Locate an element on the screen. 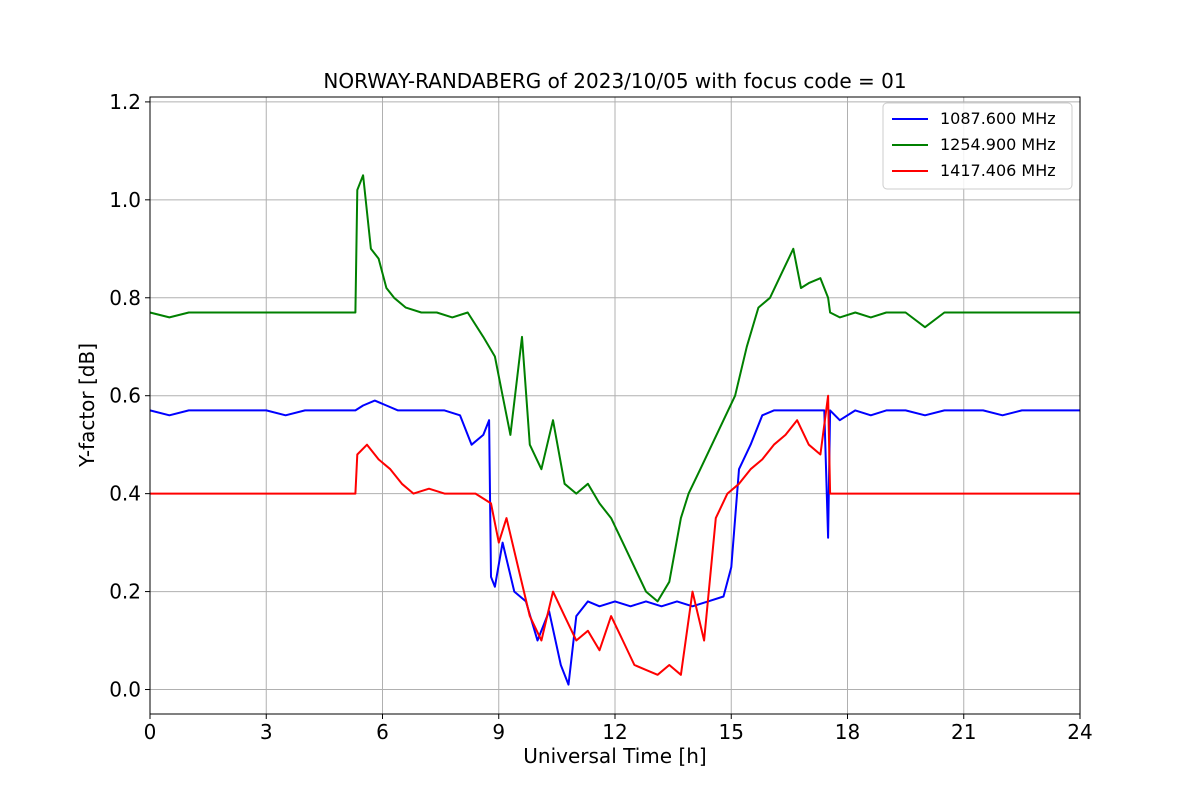 This screenshot has width=1200, height=800. y-tick-label: 0.2 is located at coordinates (125, 592).